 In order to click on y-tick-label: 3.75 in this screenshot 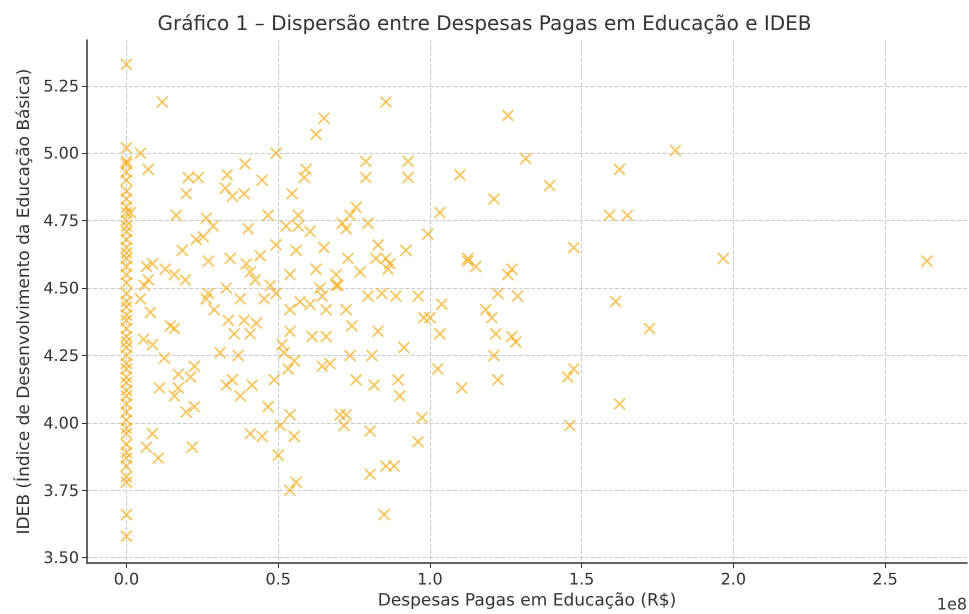, I will do `click(61, 490)`.